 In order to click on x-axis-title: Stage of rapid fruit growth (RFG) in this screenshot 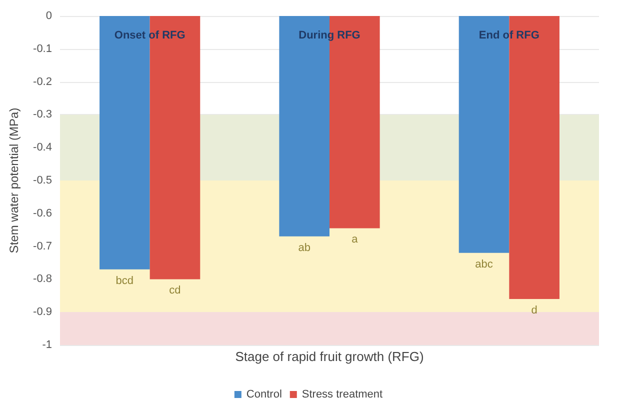, I will do `click(329, 356)`.